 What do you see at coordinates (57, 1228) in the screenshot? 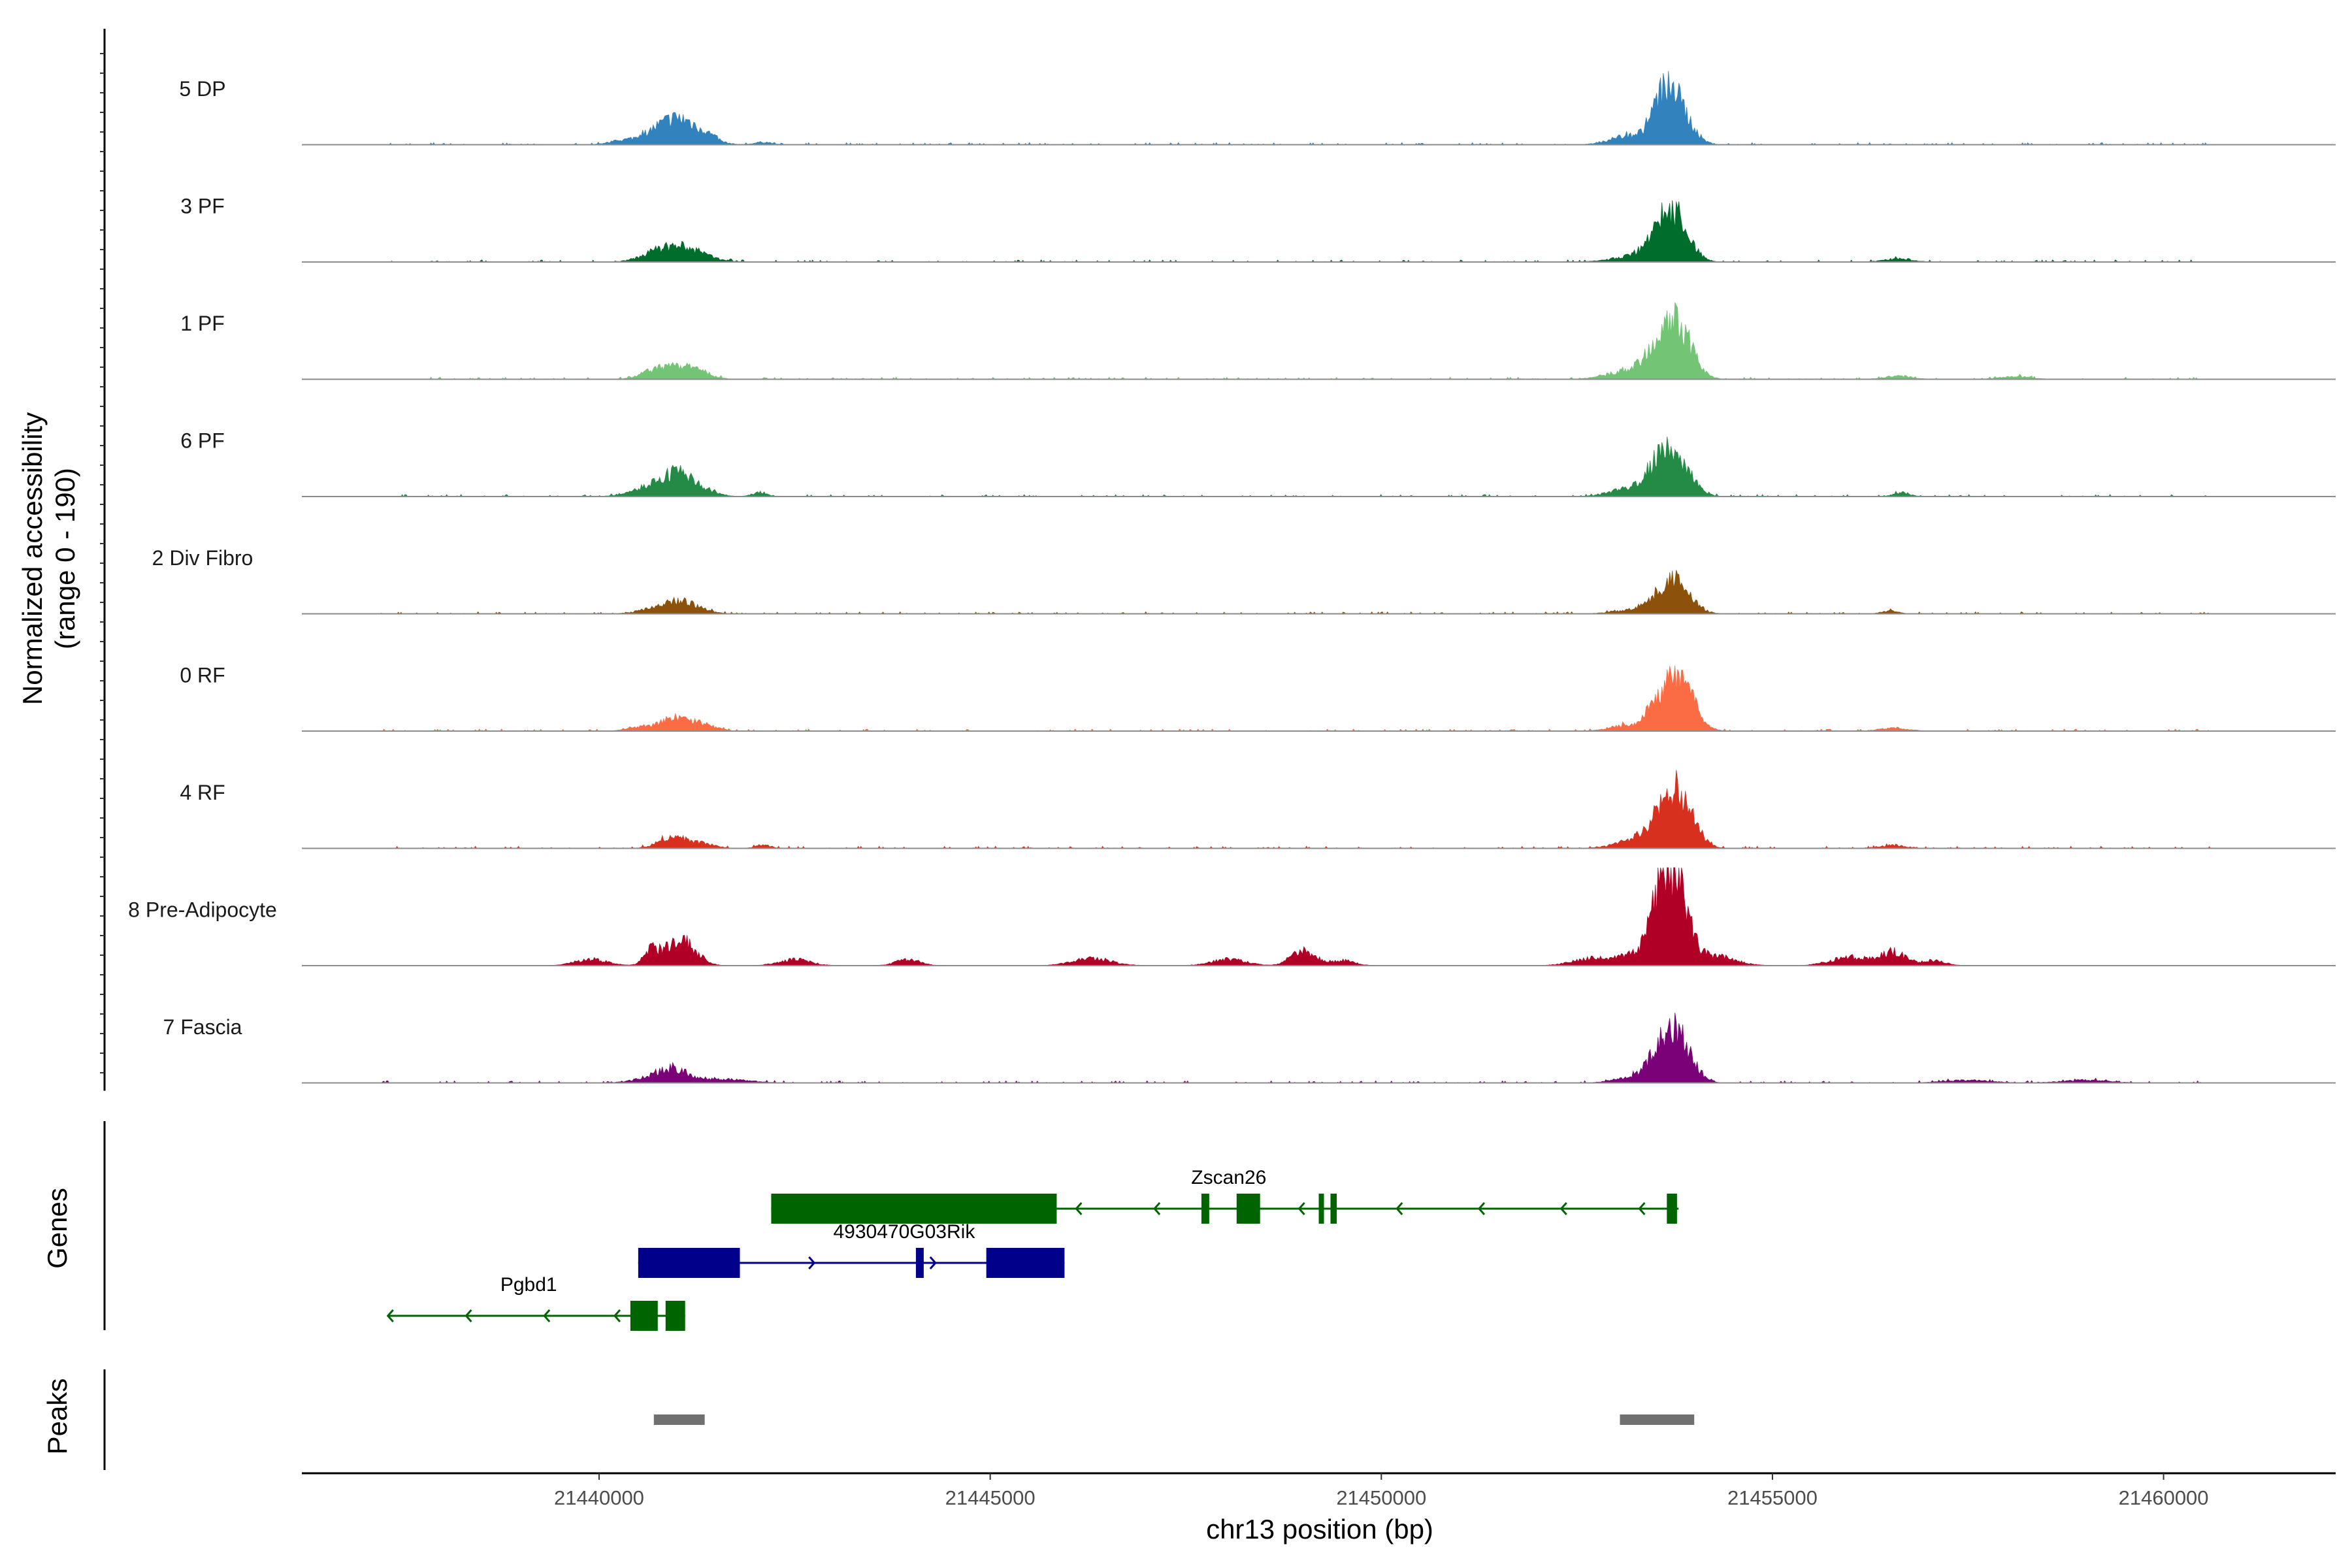
I see `genes-panel-label: Genes` at bounding box center [57, 1228].